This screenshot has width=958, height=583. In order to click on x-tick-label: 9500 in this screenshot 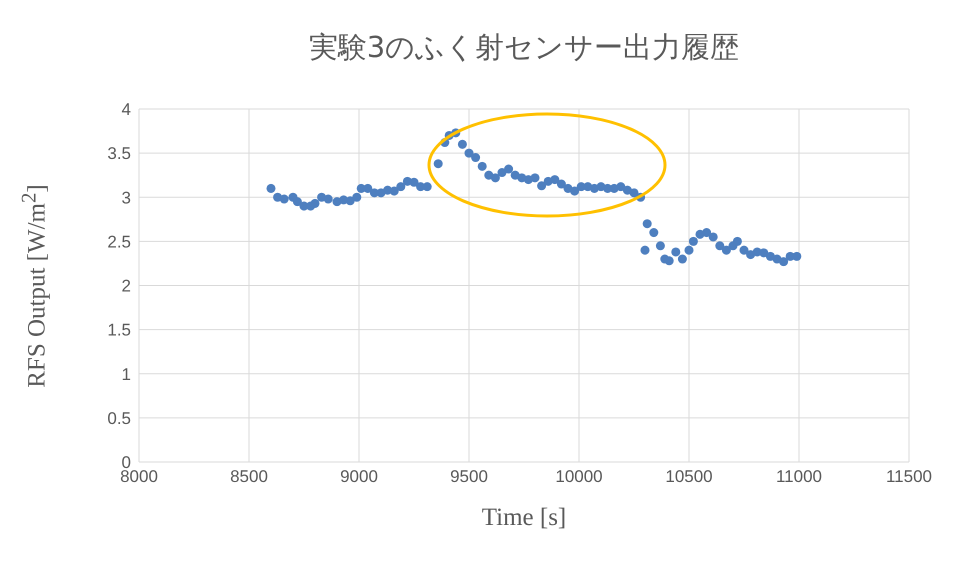, I will do `click(469, 476)`.